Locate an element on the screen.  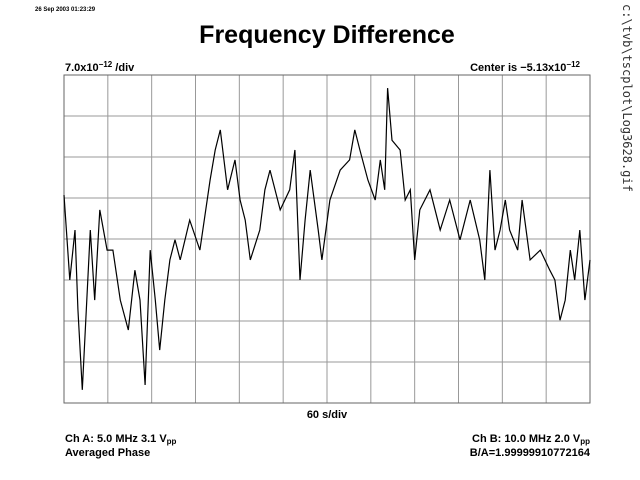
center-exponent: −12 is located at coordinates (573, 64).